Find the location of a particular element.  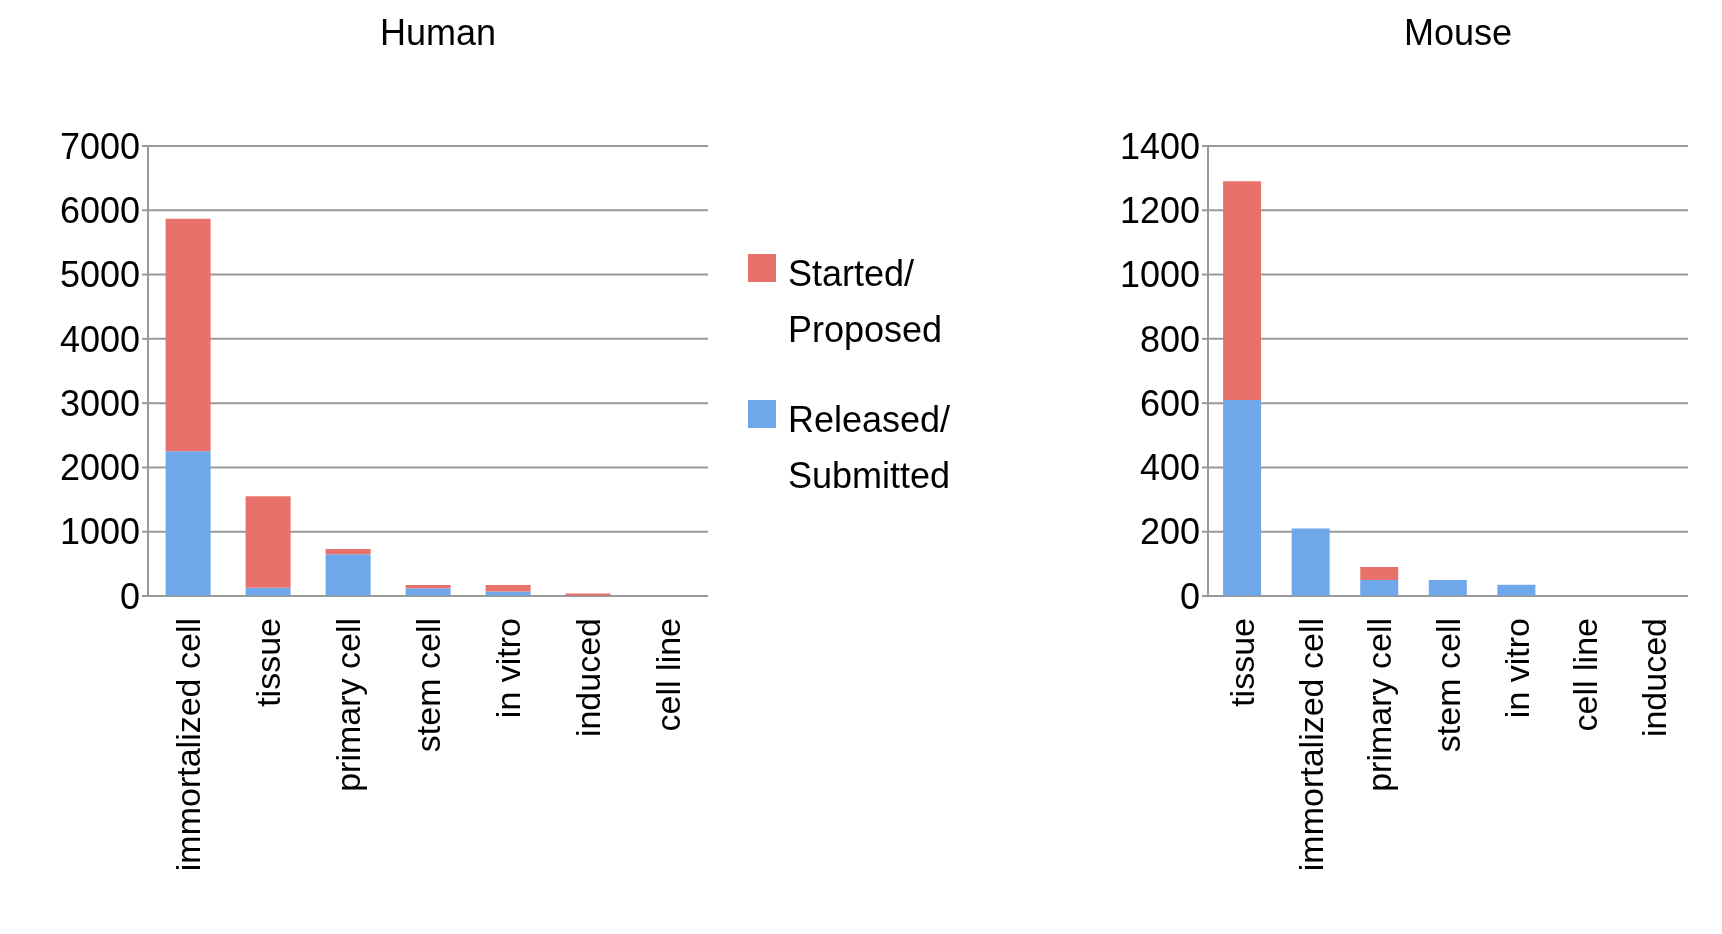

legend-label: Released/Submitted is located at coordinates (870, 448).